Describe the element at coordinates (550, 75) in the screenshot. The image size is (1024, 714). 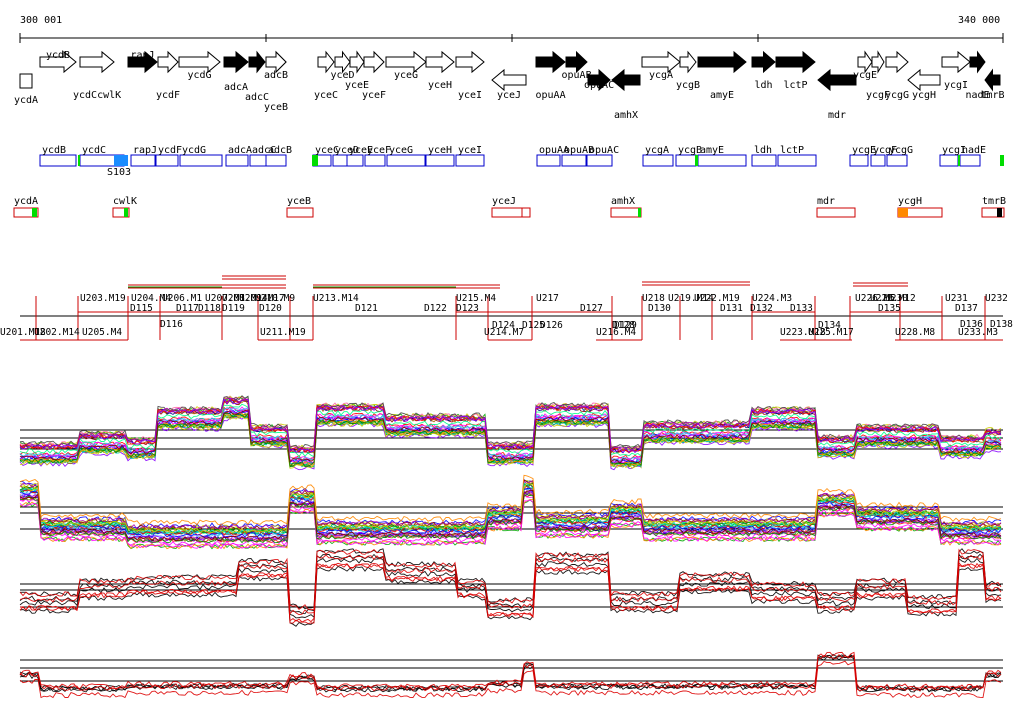
I see `gene-opuAA: opuAA` at that location.